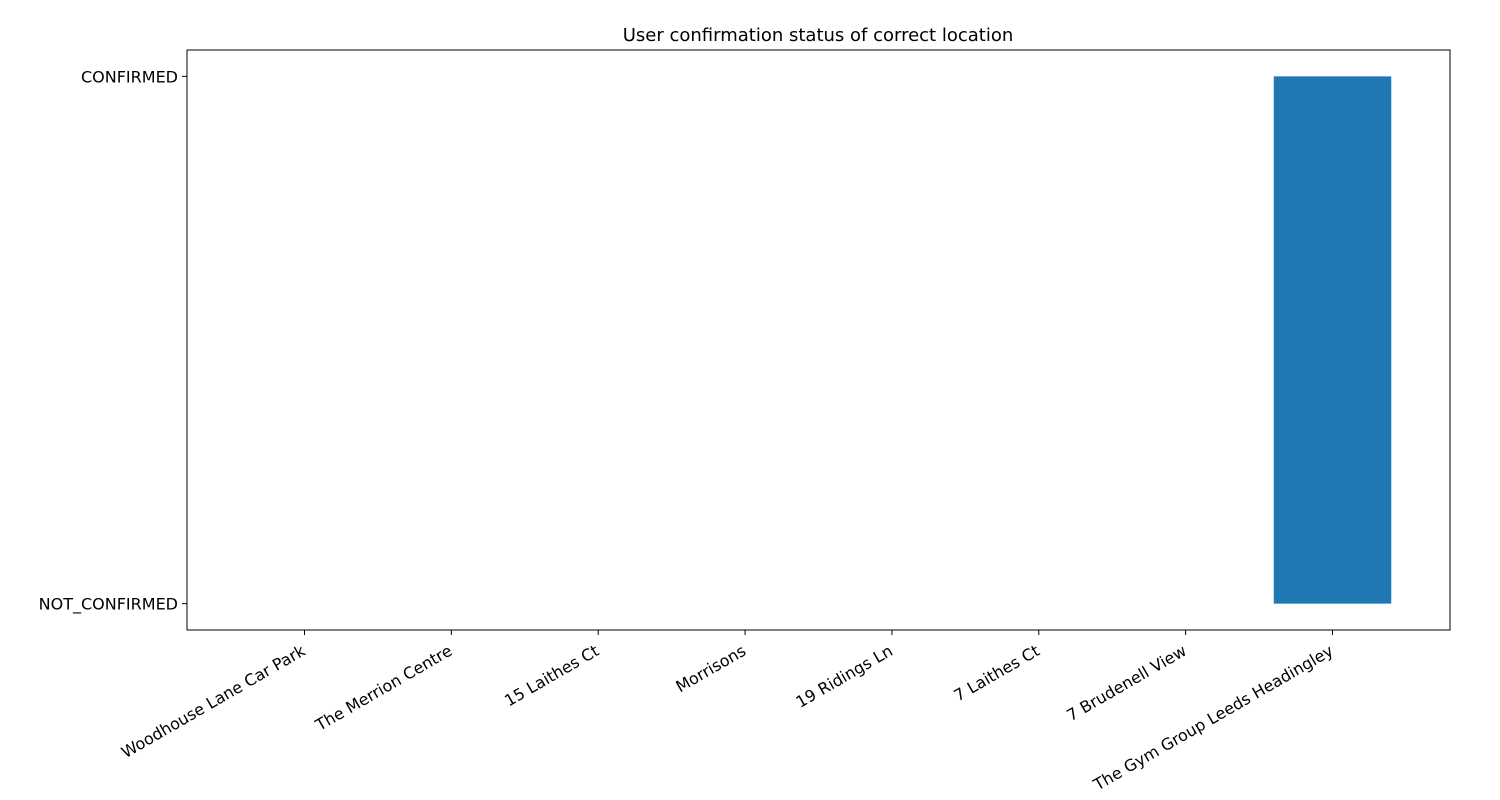 The image size is (1500, 800). I want to click on bars-group, so click(1332, 340).